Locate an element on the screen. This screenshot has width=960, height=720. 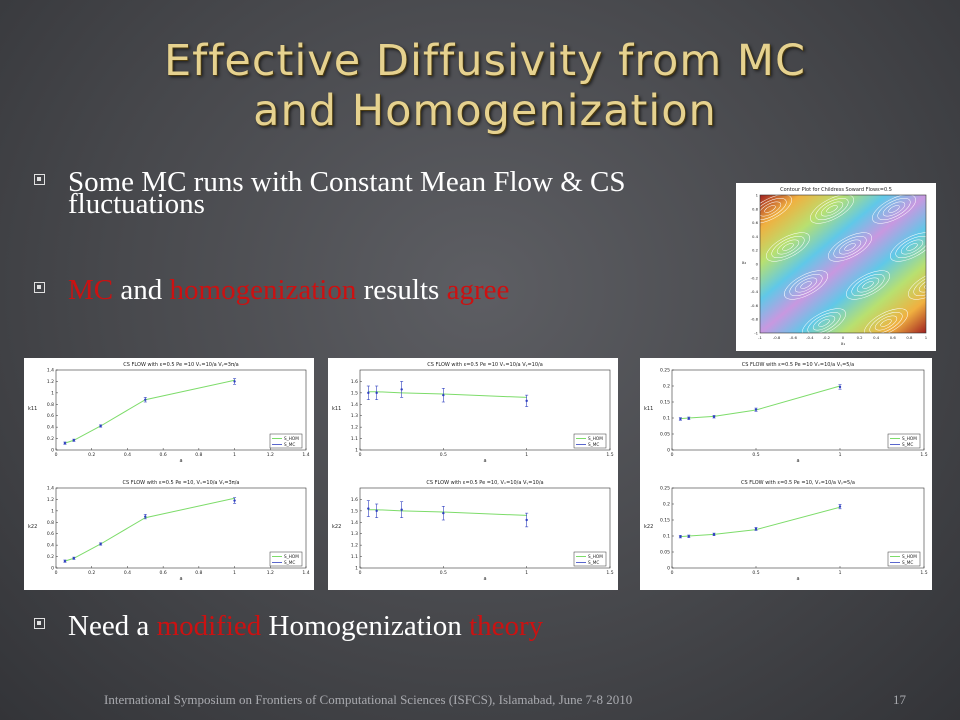
contour-x-tick: 1 is located at coordinates (926, 337).